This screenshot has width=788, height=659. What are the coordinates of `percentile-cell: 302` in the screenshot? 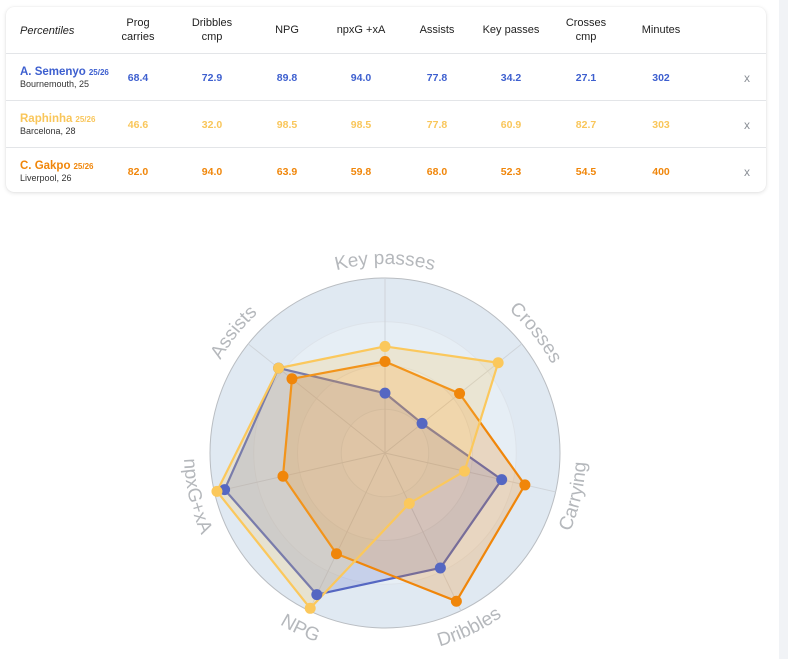 It's located at (661, 77).